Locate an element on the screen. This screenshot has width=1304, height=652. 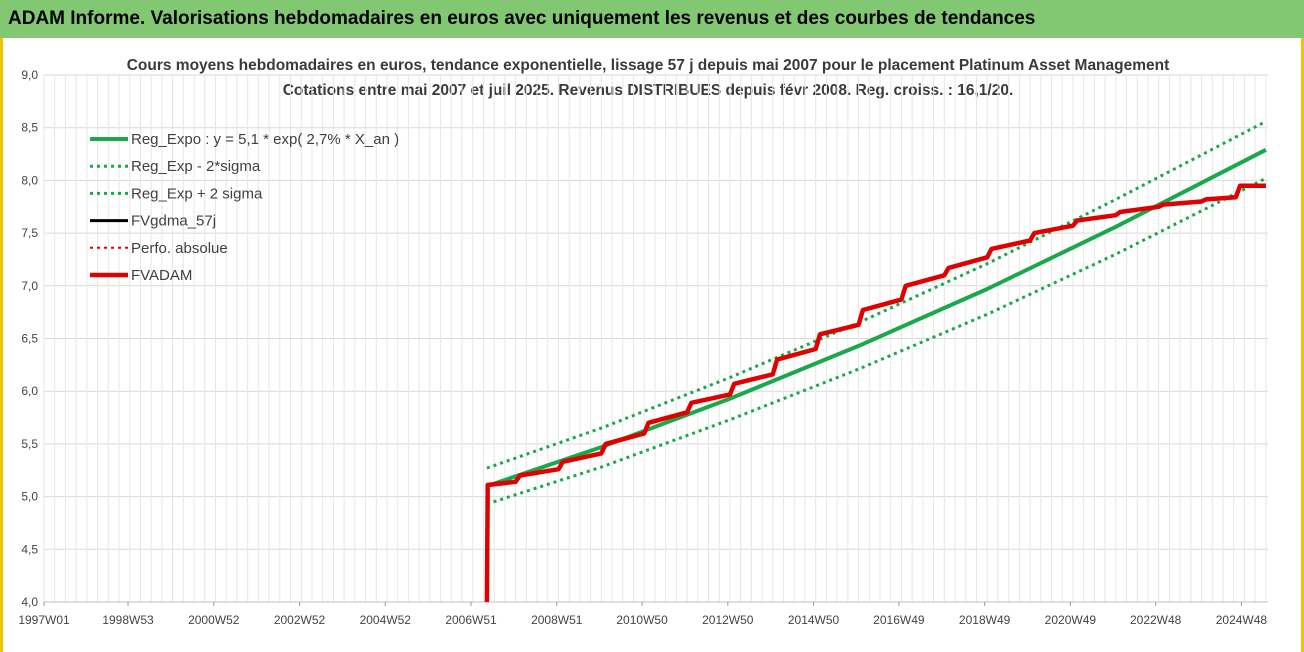
legend-label: Reg_Exp - 2*sigma is located at coordinates (196, 166).